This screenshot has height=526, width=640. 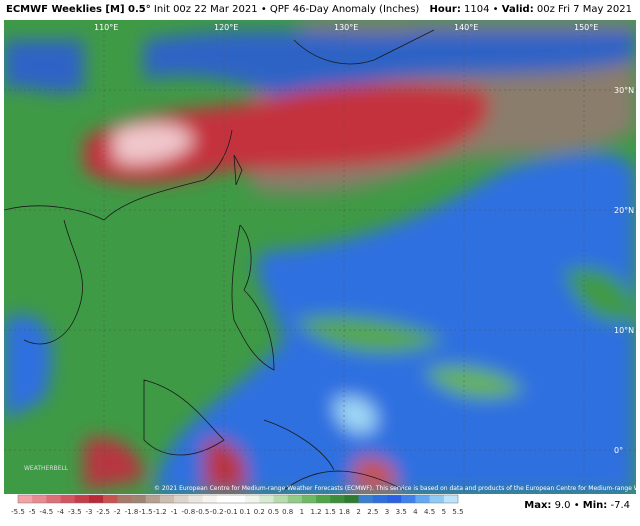 I want to click on colorbar-label: -5.5, so click(x=18, y=512).